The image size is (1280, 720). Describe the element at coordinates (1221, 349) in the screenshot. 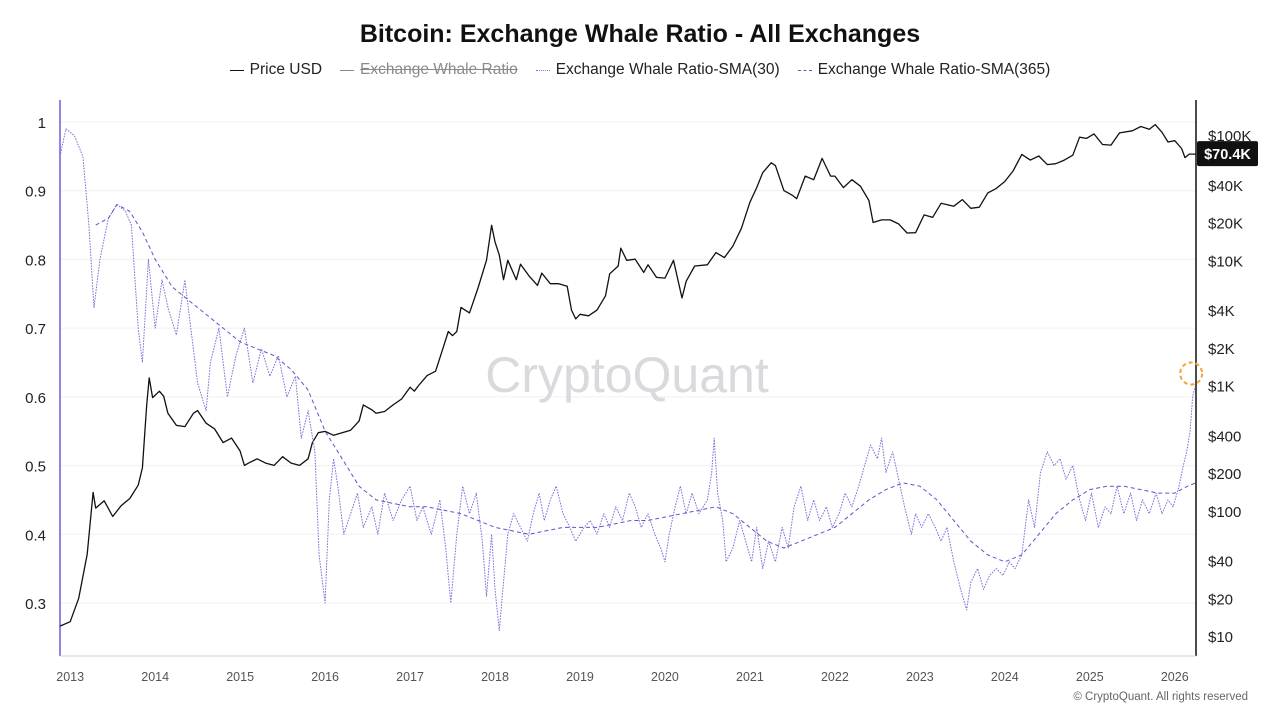

I see `y-right-tick-label: $2K` at that location.